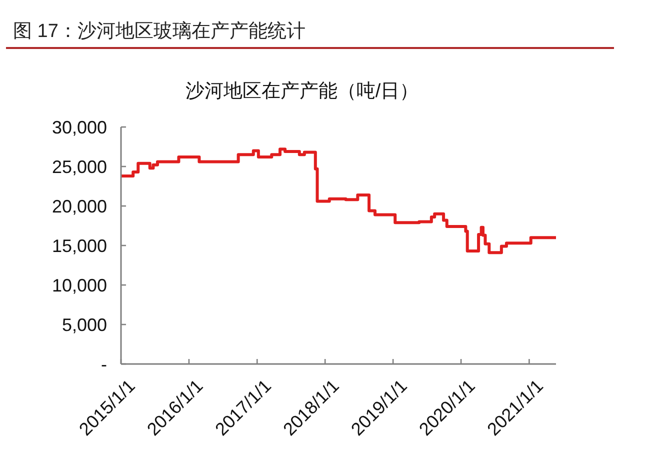  Describe the element at coordinates (79, 206) in the screenshot. I see `y-tick-label: 20,000` at that location.